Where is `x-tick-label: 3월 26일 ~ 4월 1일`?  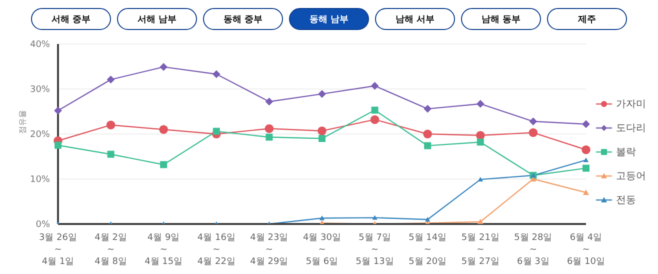
x-tick-label: 3월 26일 ~ 4월 1일 is located at coordinates (58, 250).